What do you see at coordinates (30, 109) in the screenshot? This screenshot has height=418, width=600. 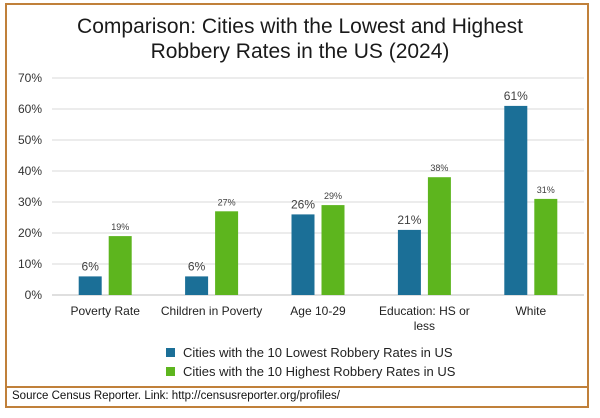 I see `y-tick-label: 60%` at bounding box center [30, 109].